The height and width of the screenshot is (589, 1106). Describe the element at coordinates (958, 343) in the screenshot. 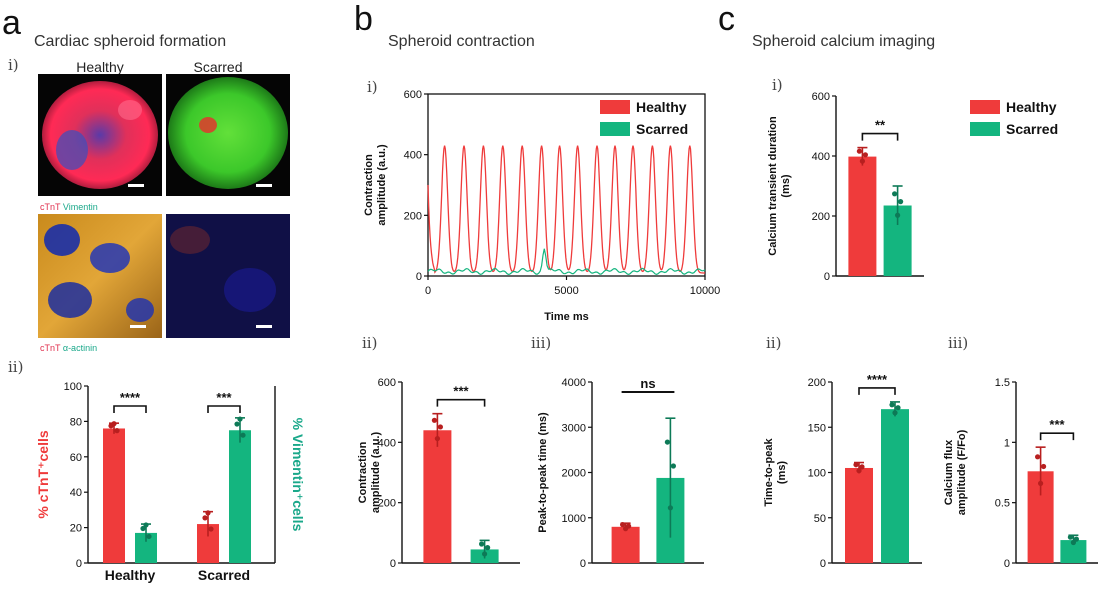

I see `panel-c-sub-iii: iii)` at that location.